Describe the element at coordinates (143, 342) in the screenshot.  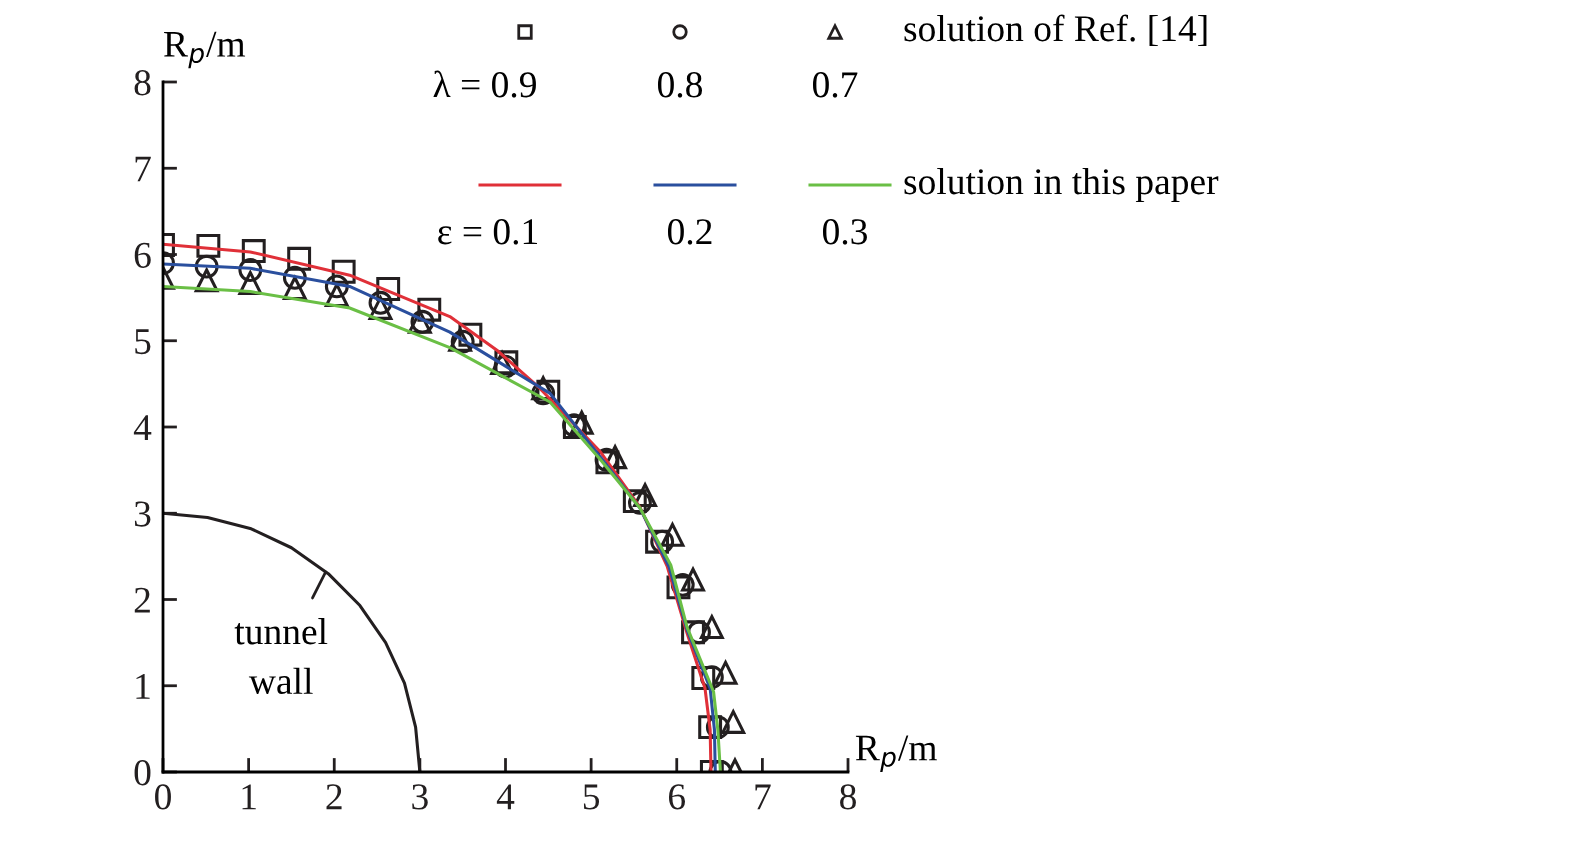
I see `y-tick-label: 5` at that location.